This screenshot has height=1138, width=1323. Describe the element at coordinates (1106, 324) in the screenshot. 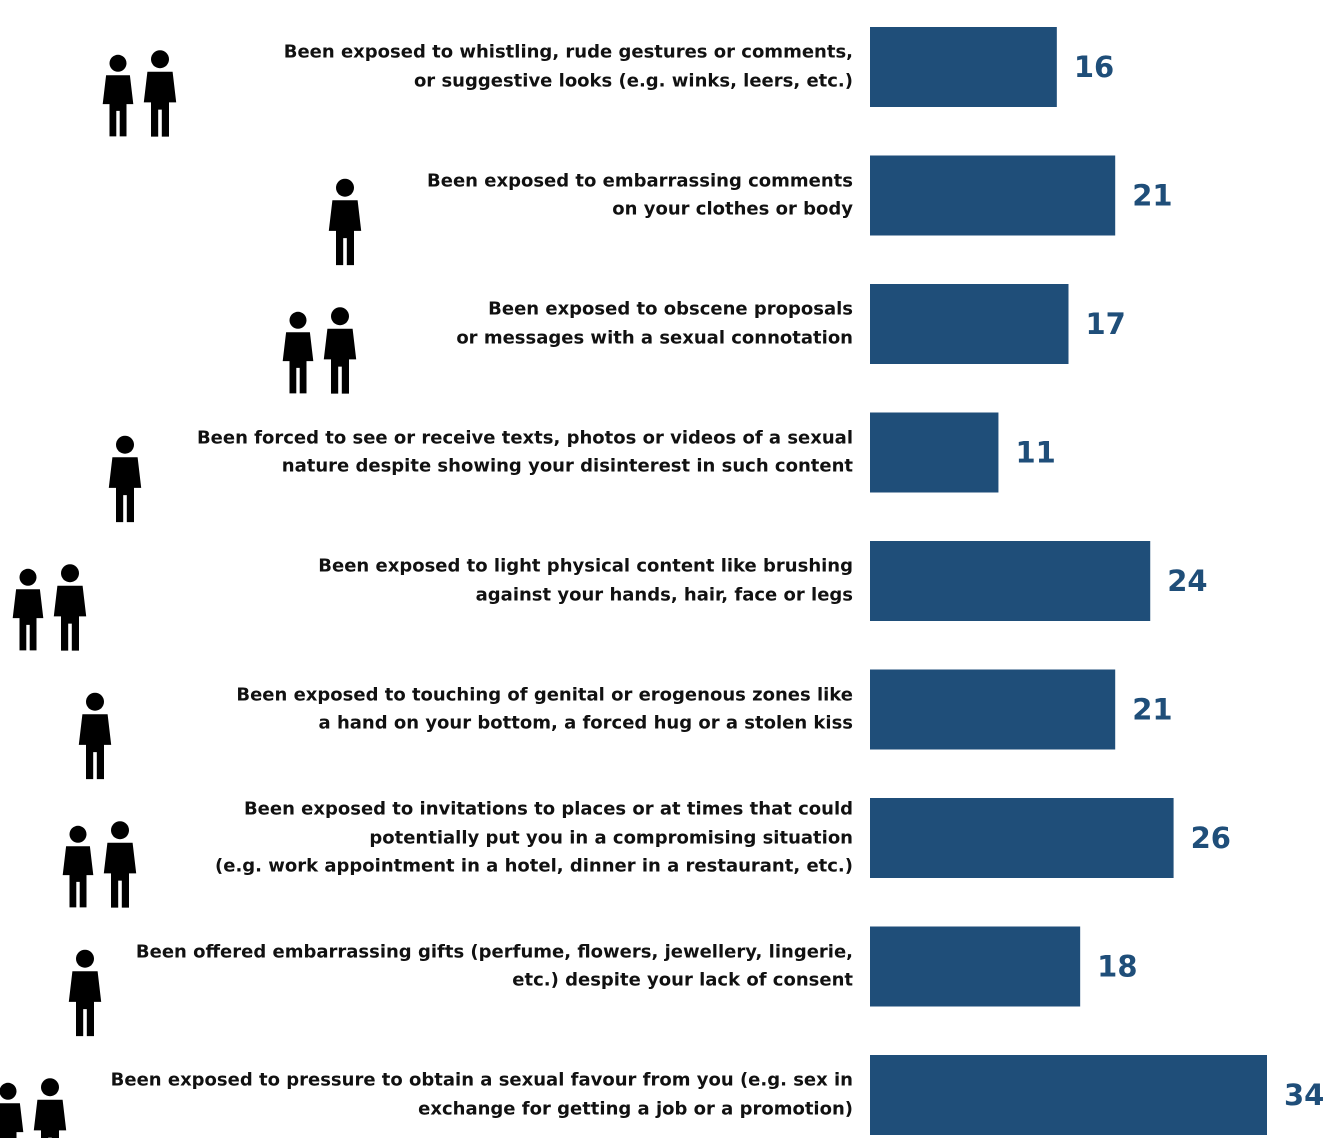

I see `value-label: 17` at that location.